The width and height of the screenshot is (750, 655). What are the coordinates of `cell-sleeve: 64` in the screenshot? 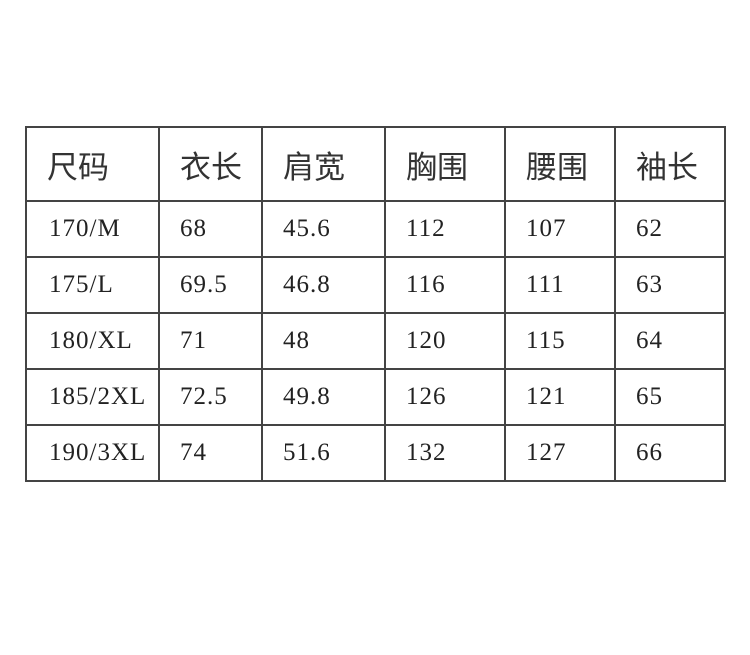 It's located at (670, 341).